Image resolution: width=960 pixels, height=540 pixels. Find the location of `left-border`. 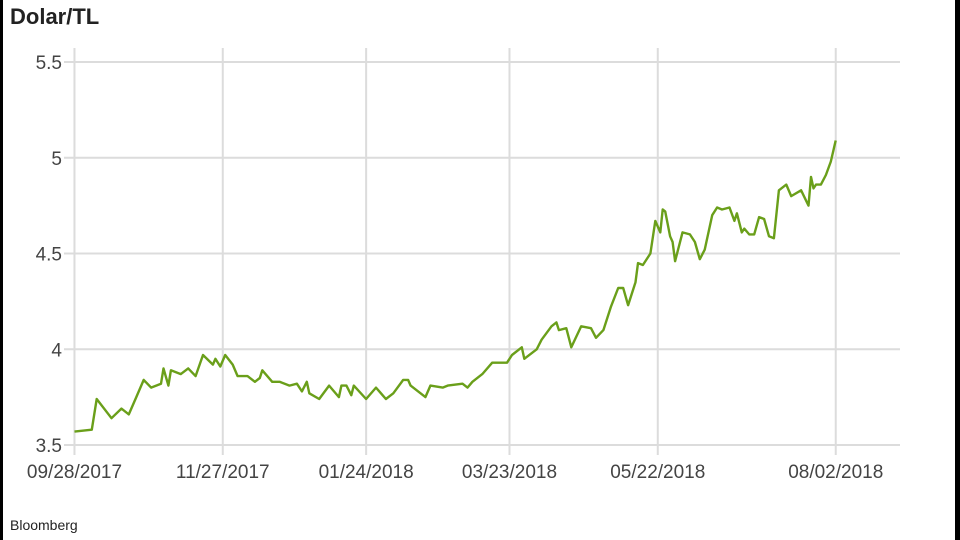

left-border is located at coordinates (1, 270).